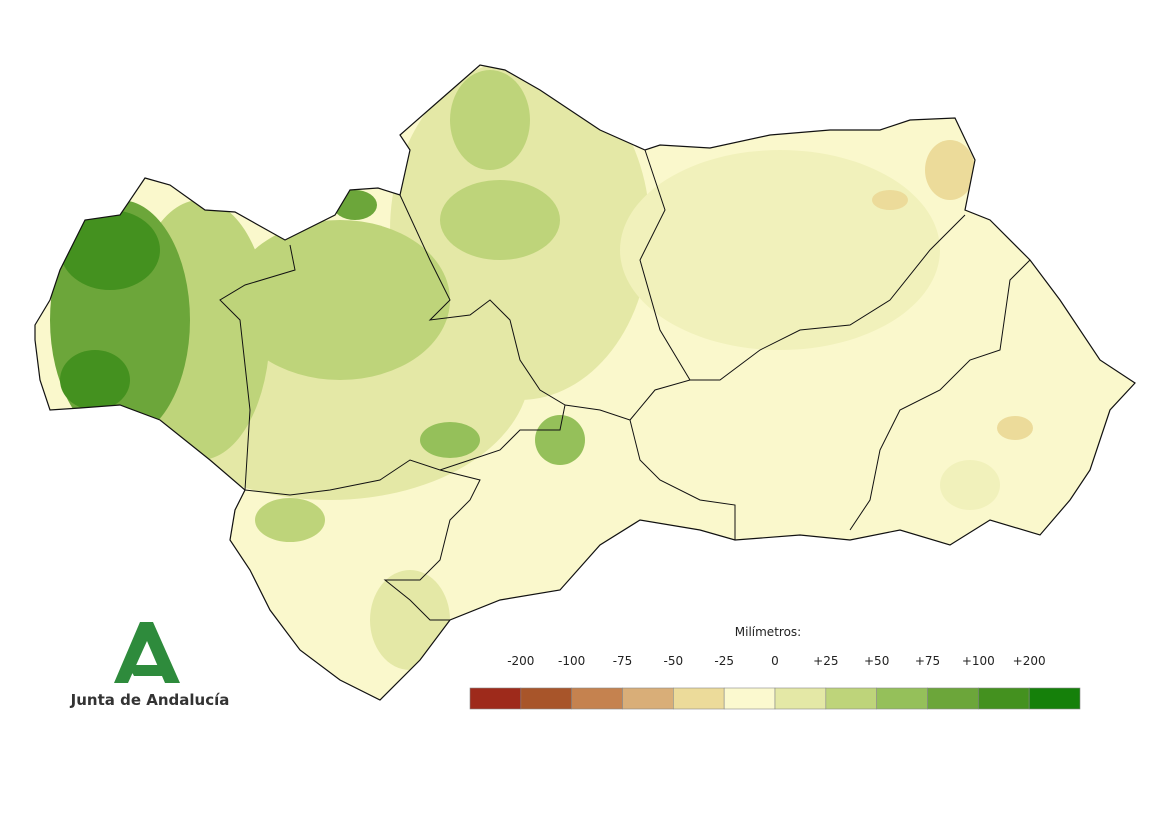 The image size is (1169, 826). I want to click on logo: Junta de Andalucía, so click(150, 665).